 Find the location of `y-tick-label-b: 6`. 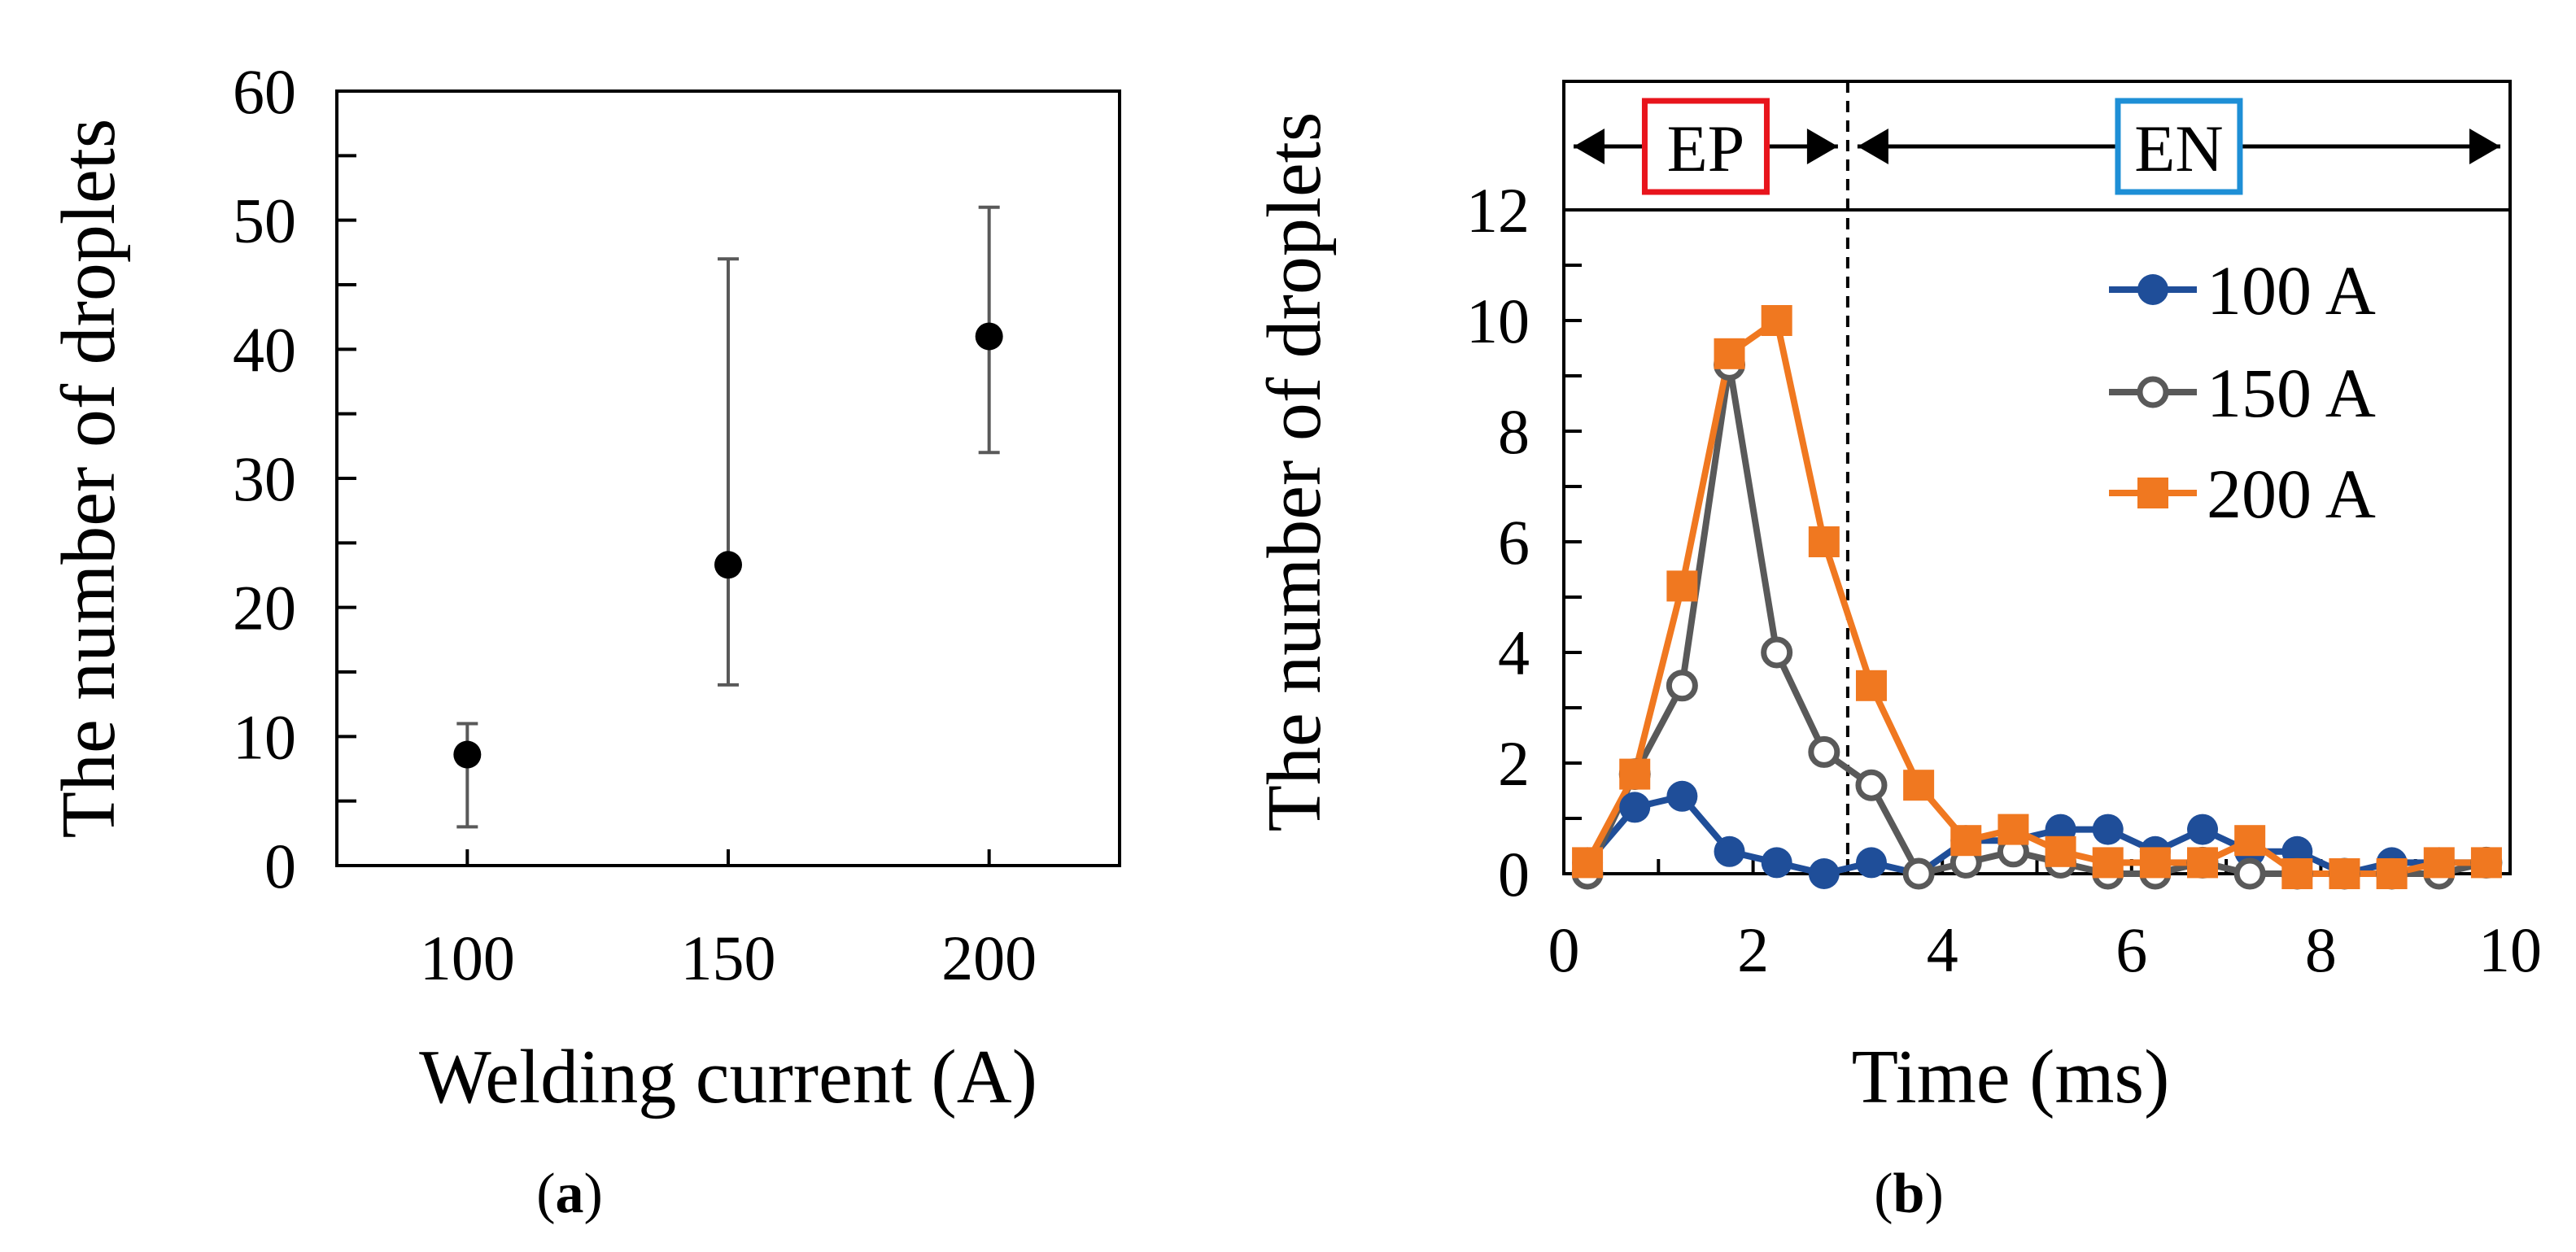

y-tick-label-b: 6 is located at coordinates (1514, 542).